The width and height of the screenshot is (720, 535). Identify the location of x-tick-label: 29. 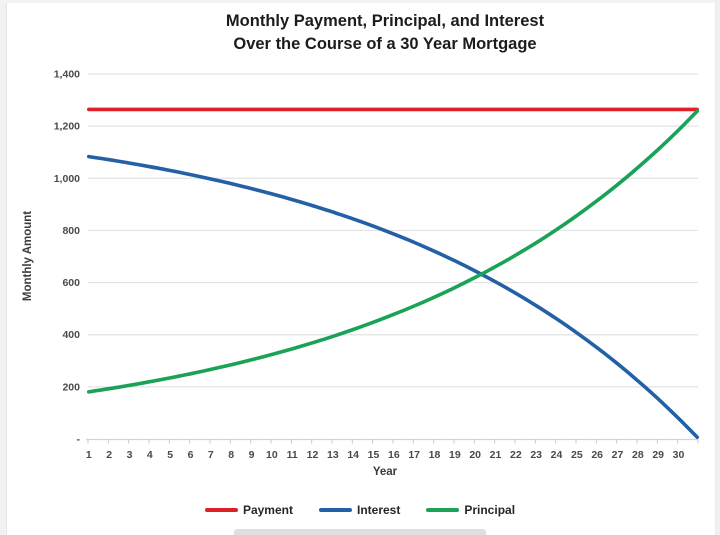
(658, 455).